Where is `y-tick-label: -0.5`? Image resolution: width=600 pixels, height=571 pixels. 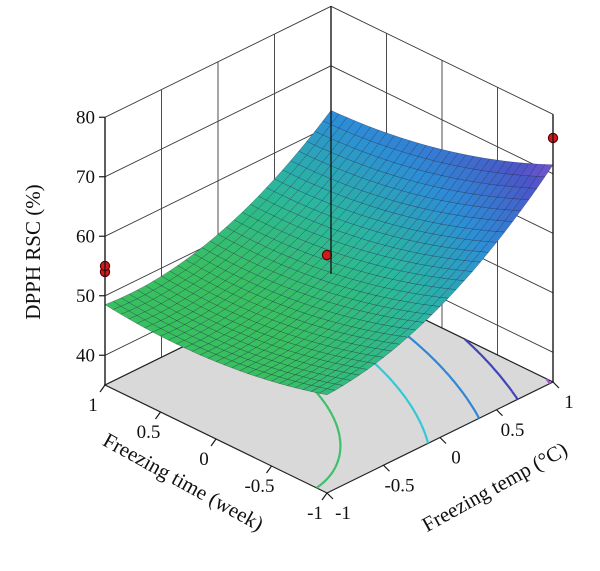
y-tick-label: -0.5 is located at coordinates (399, 485).